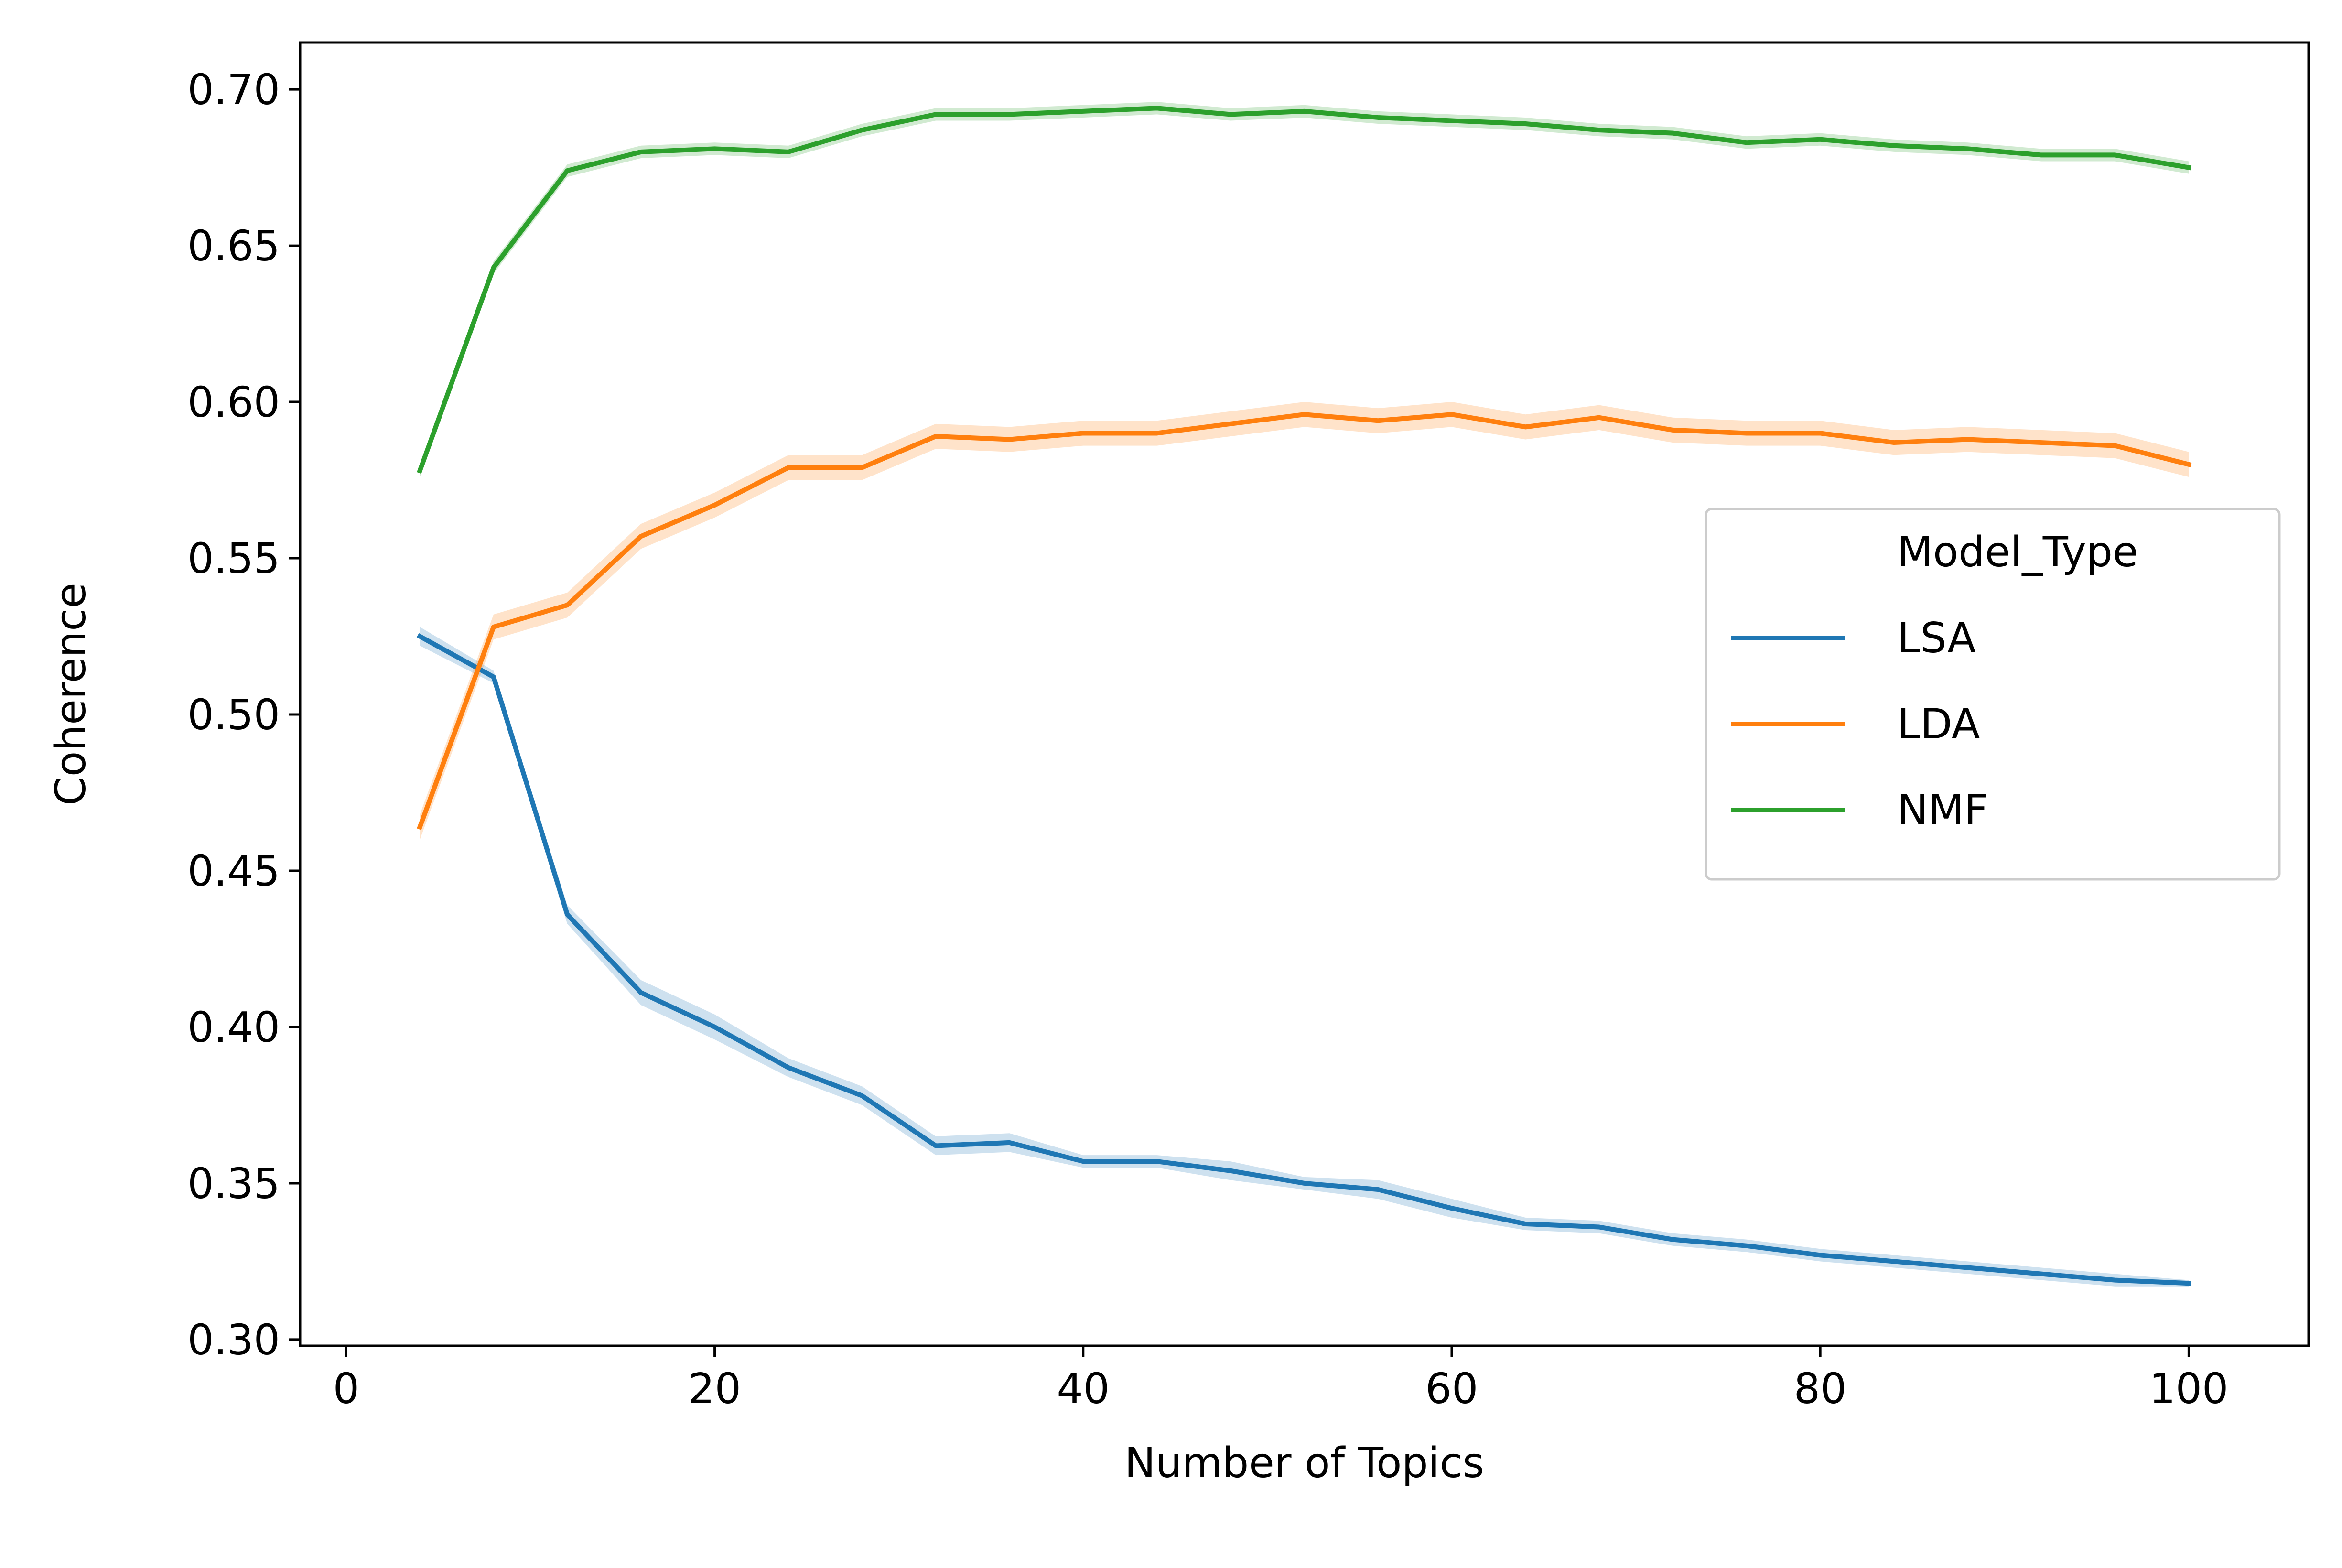 The width and height of the screenshot is (2342, 1568). Describe the element at coordinates (233, 1027) in the screenshot. I see `y-tick-label: 0.40` at that location.